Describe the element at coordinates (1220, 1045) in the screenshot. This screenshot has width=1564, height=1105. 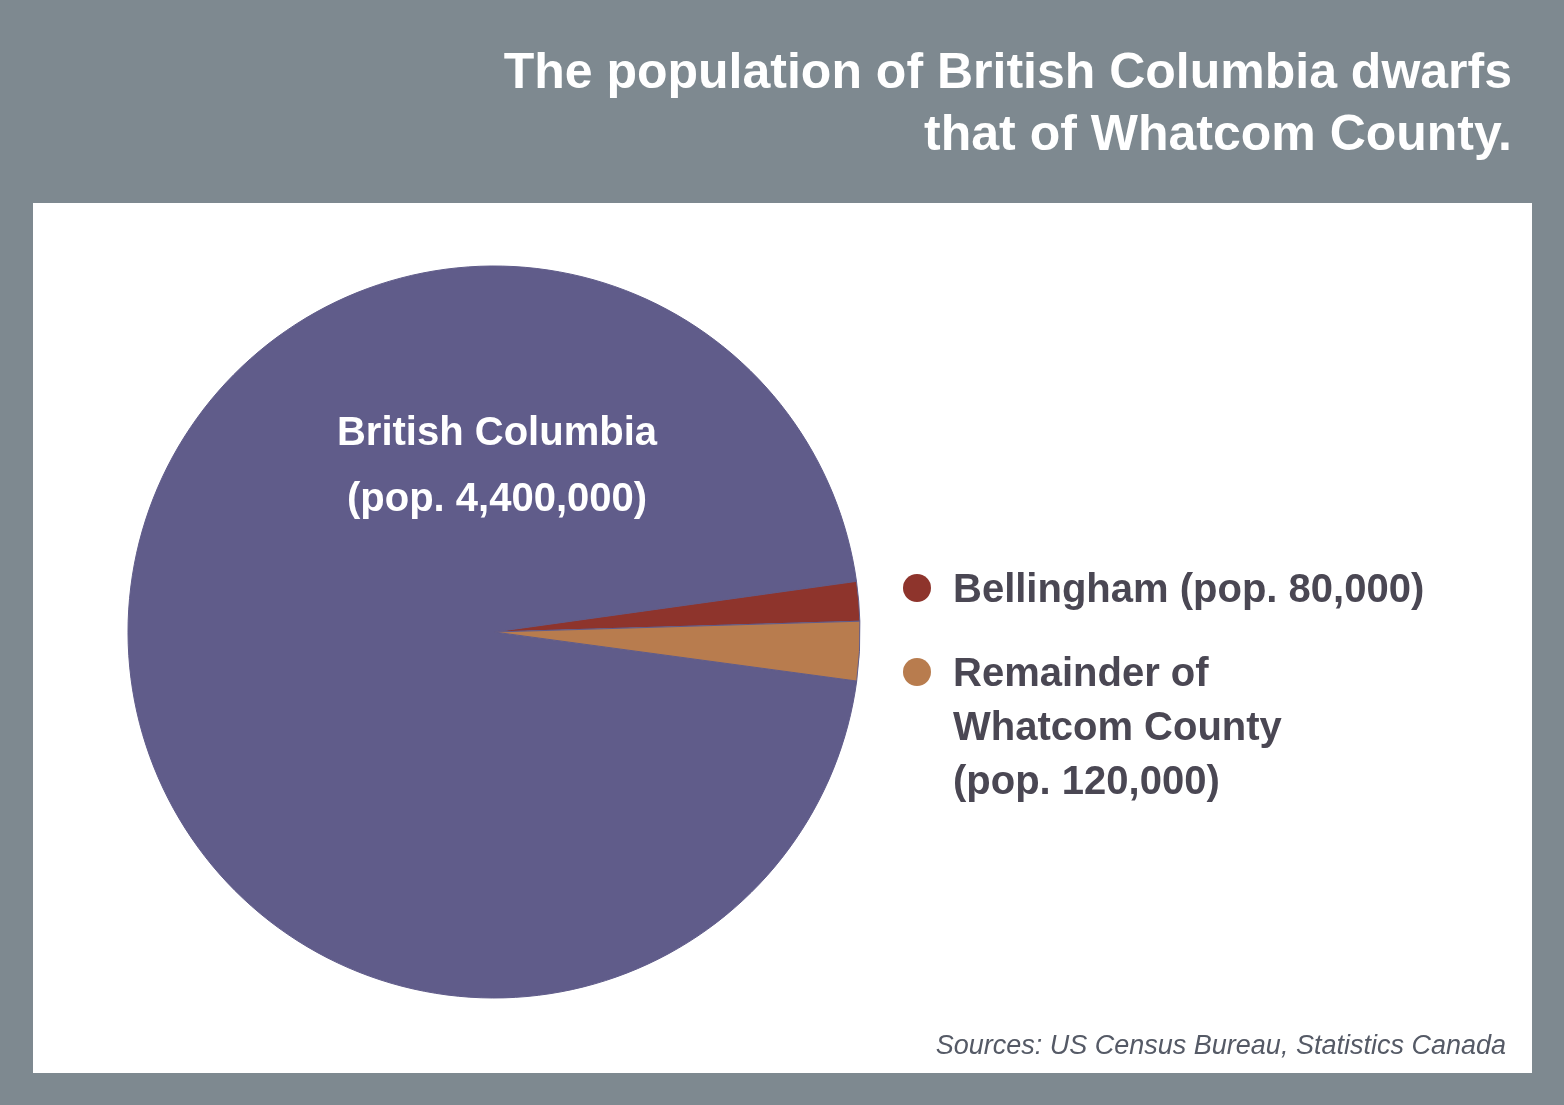
I see `source-note: Sources: US Census Bureau, Statistics Canada` at that location.